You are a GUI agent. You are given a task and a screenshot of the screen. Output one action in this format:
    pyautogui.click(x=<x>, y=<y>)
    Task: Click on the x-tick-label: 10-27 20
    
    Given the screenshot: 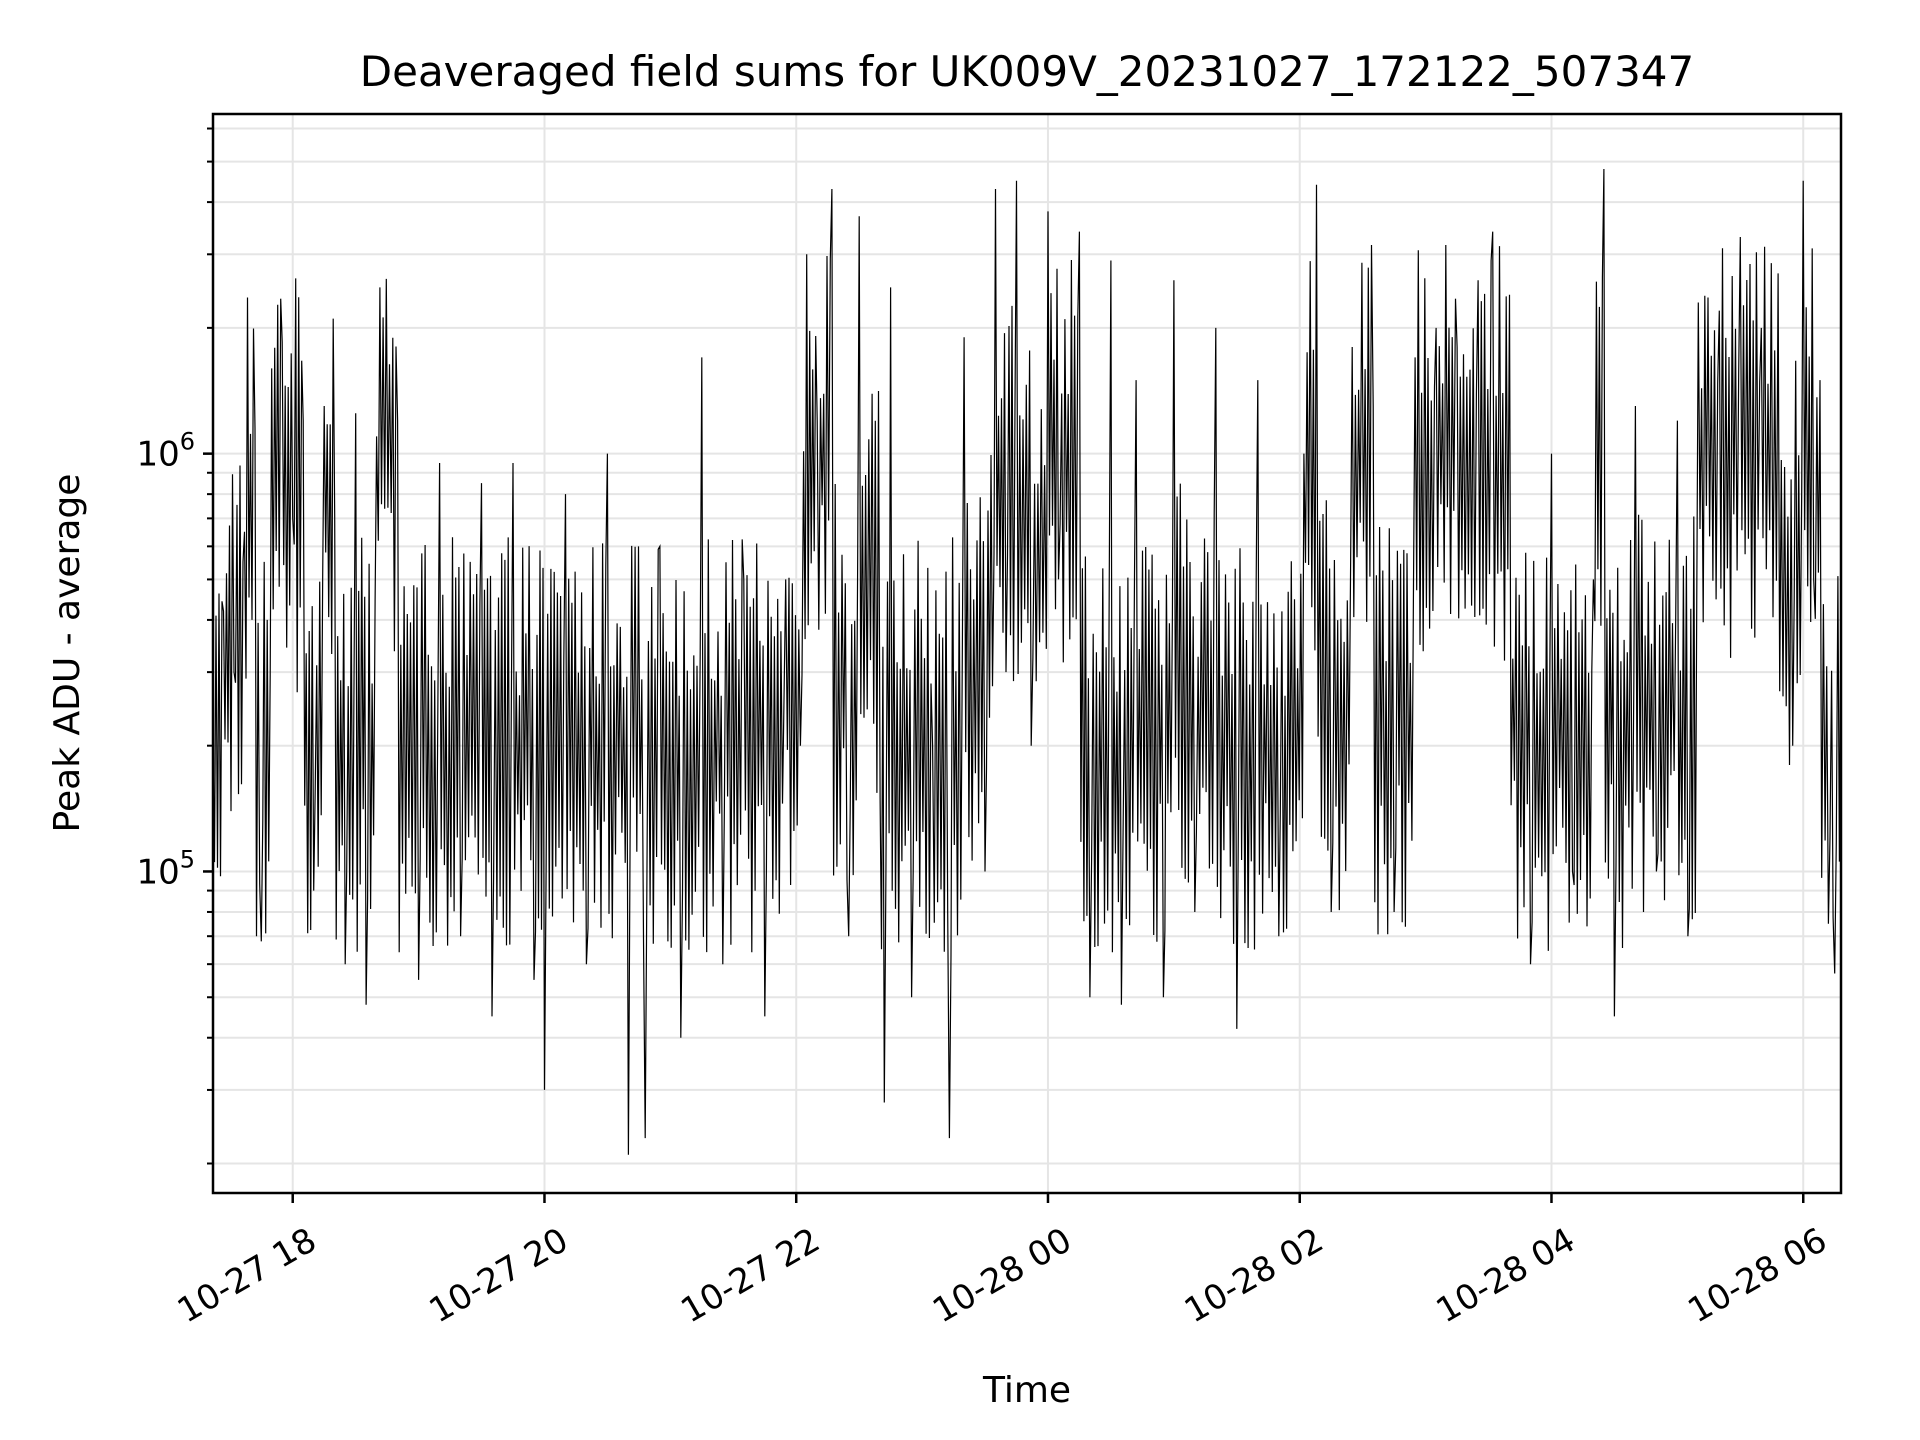 What is the action you would take?
    pyautogui.click(x=499, y=1275)
    